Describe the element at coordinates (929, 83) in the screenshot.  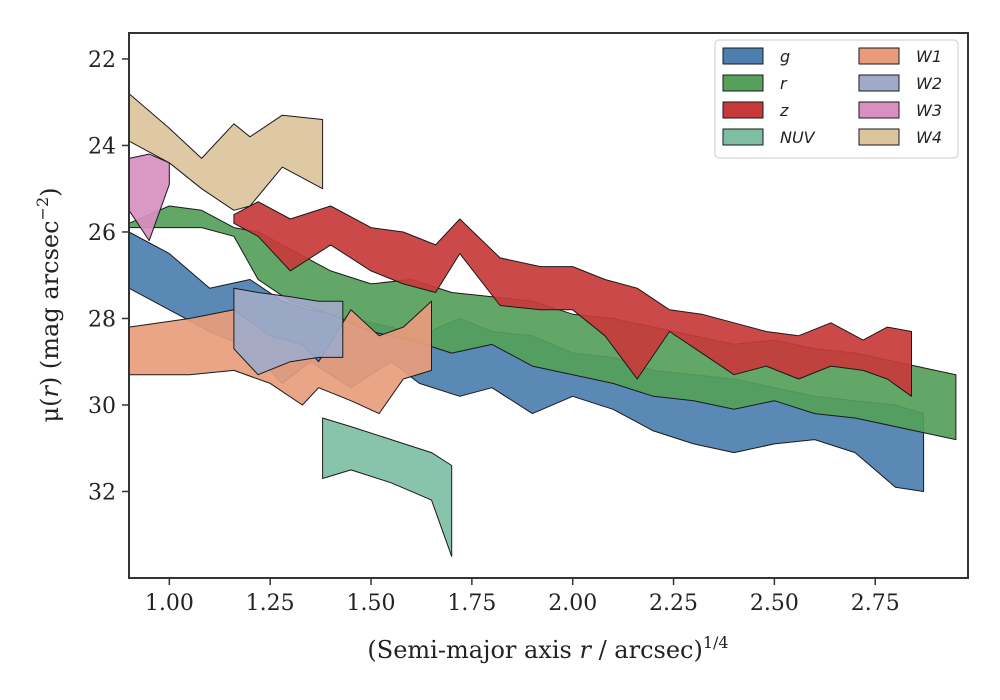
I see `legend-label-w2: W2` at that location.